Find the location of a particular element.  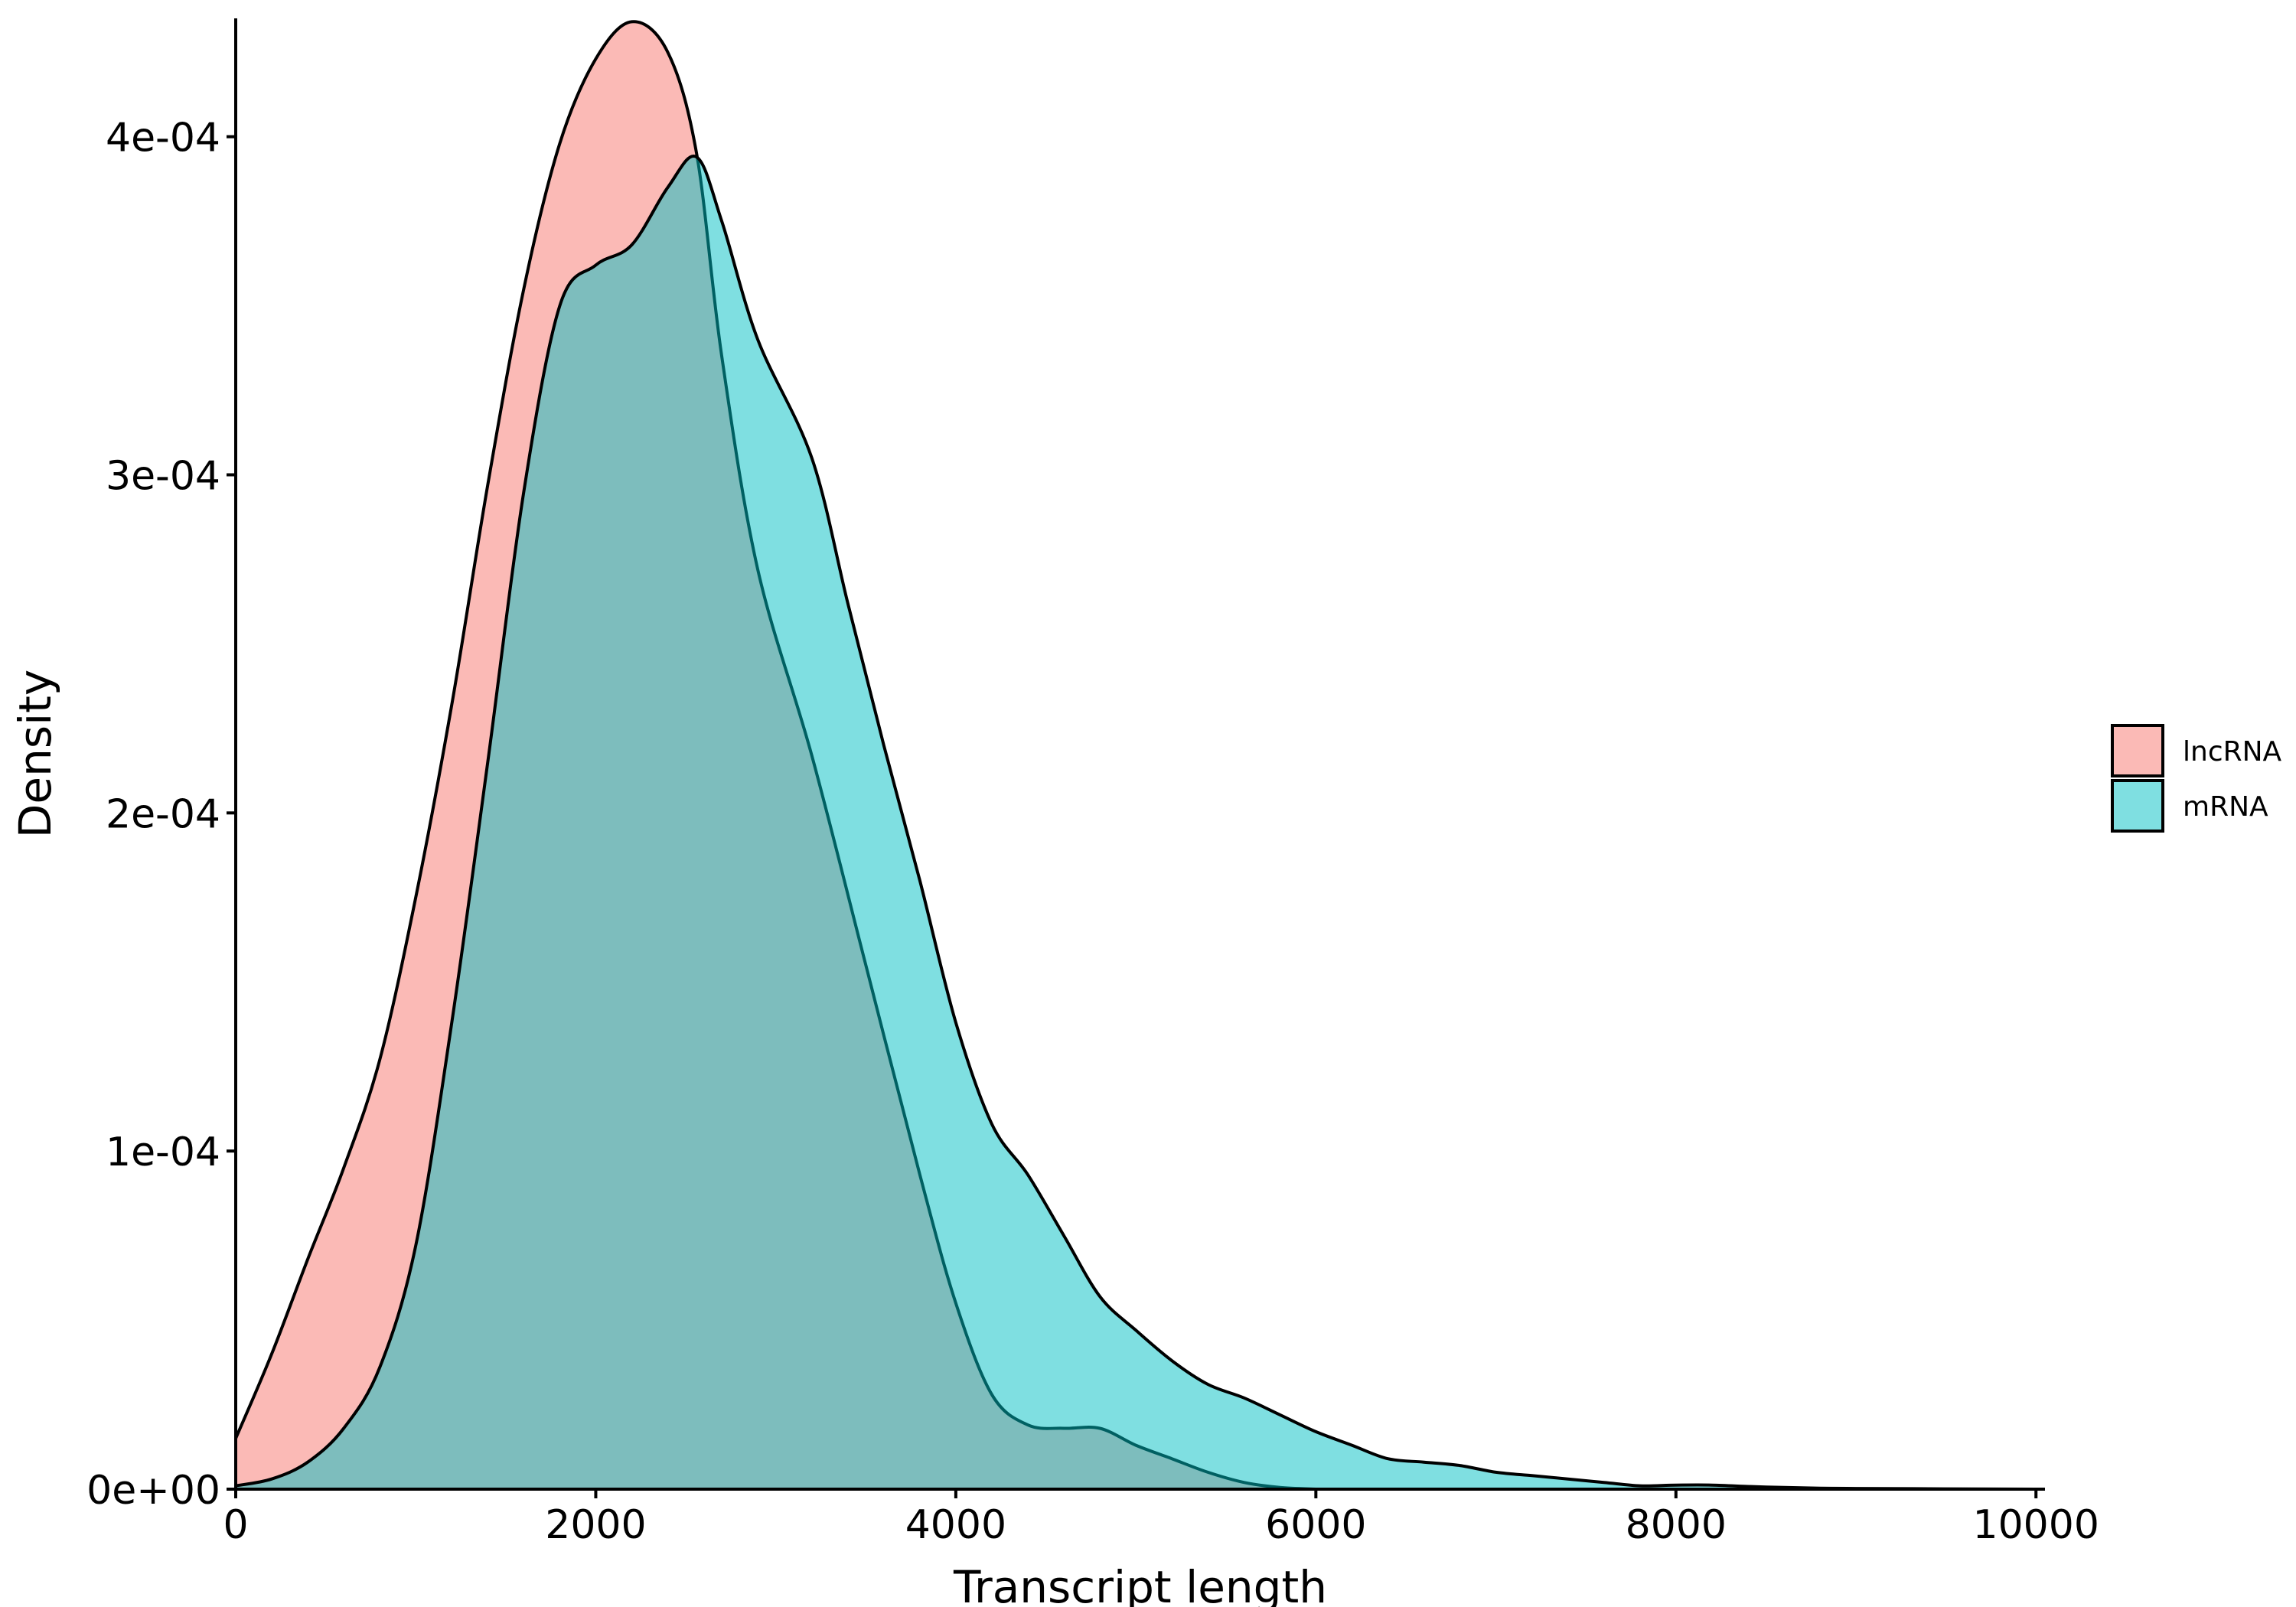

x-tick-label: 6000 is located at coordinates (1315, 1525).